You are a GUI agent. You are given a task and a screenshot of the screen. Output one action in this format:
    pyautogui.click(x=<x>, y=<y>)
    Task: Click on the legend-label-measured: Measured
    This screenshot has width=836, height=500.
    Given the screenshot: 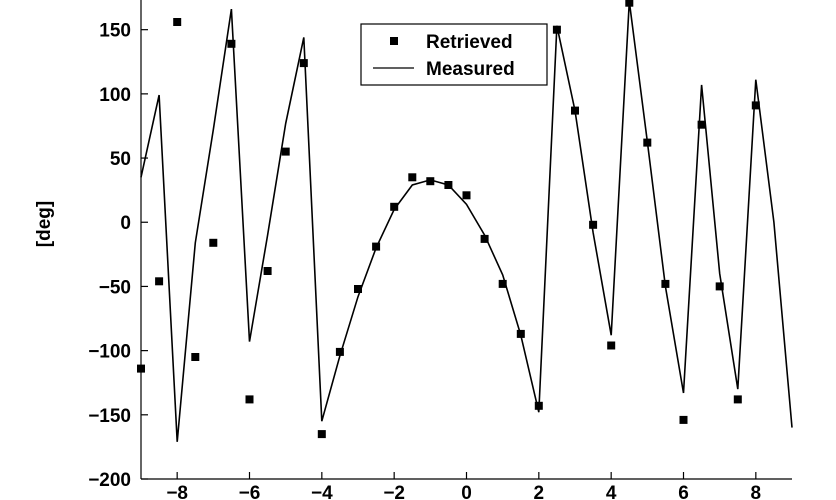 What is the action you would take?
    pyautogui.click(x=470, y=69)
    